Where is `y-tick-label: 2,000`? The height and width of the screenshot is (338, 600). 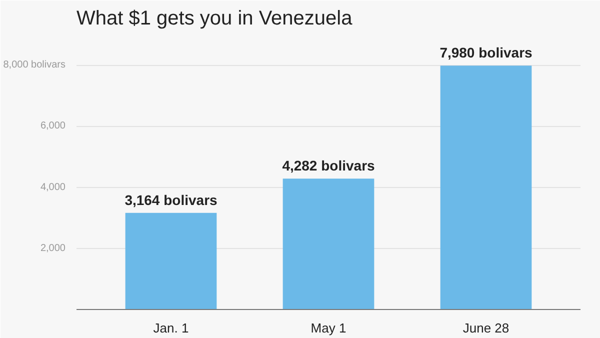
y-tick-label: 2,000 is located at coordinates (53, 248).